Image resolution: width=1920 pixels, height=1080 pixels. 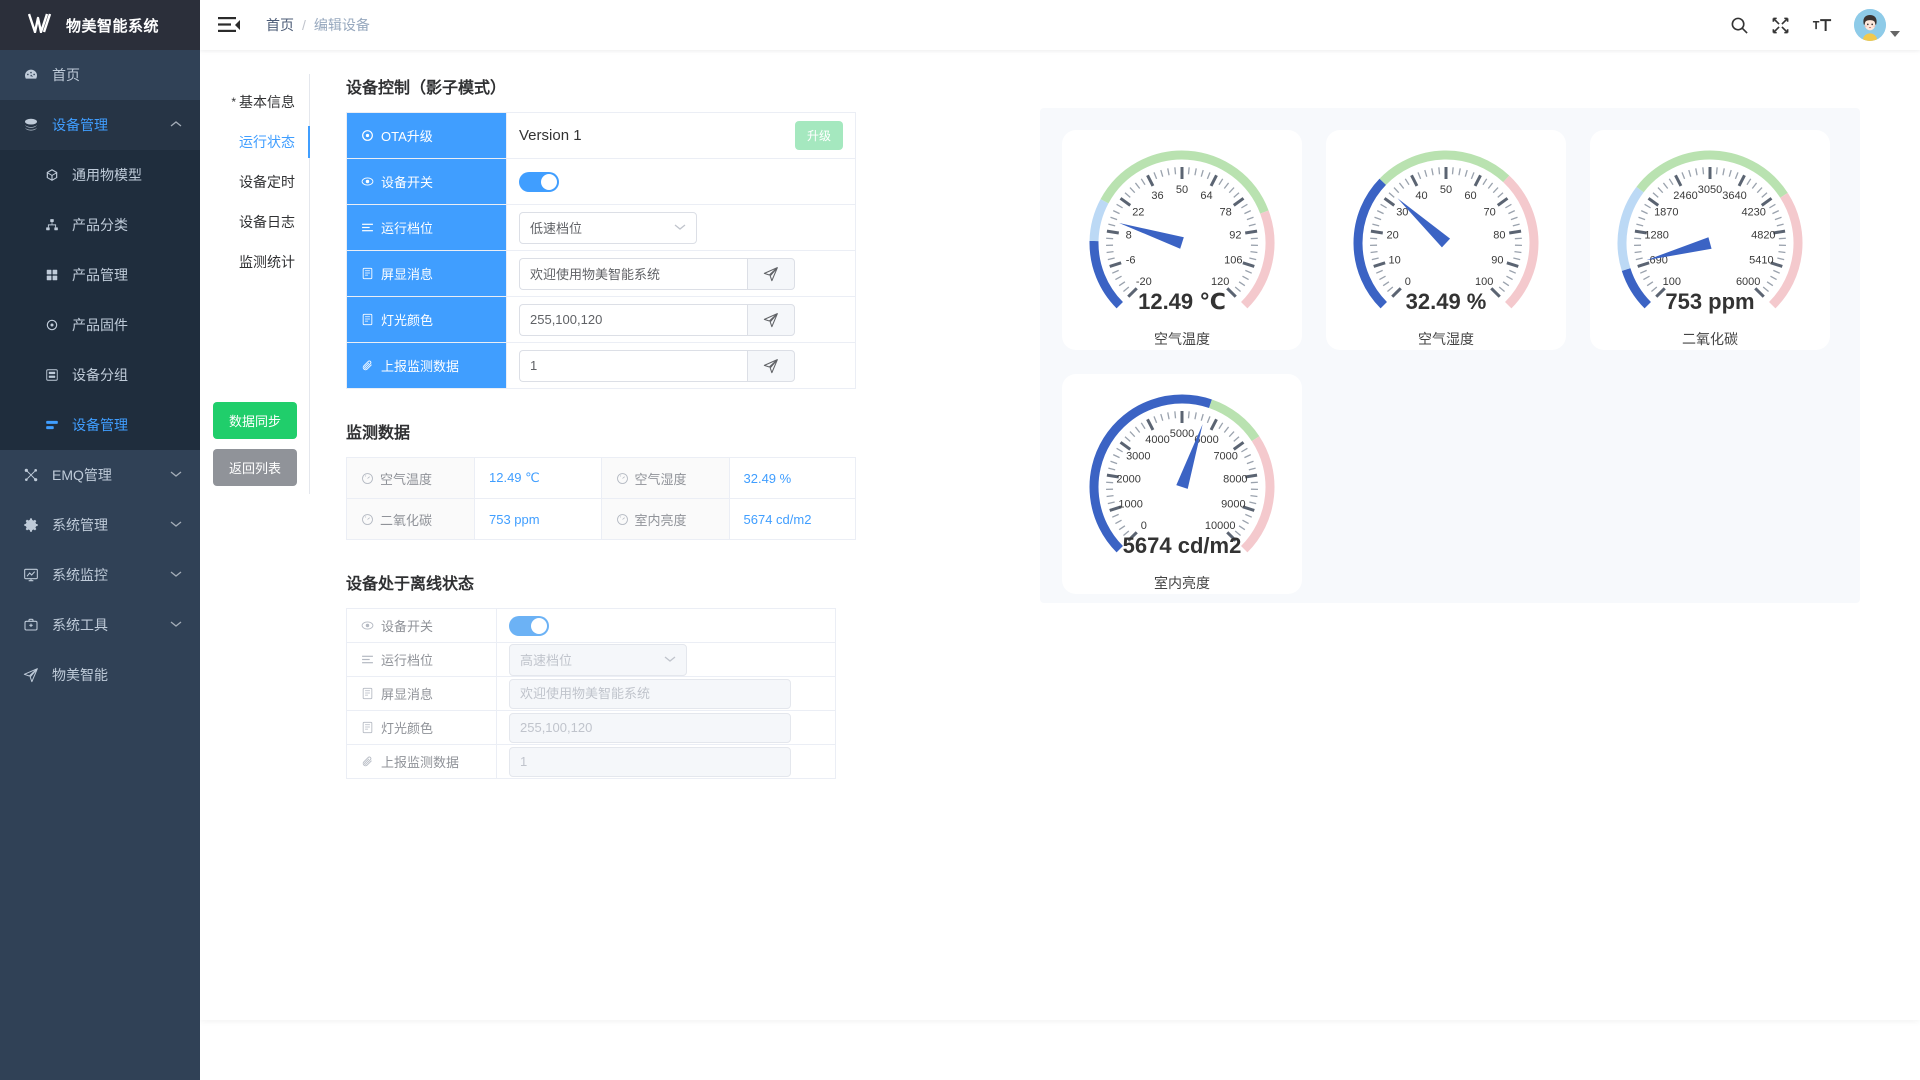 I want to click on offline-power-toggle, so click(x=529, y=625).